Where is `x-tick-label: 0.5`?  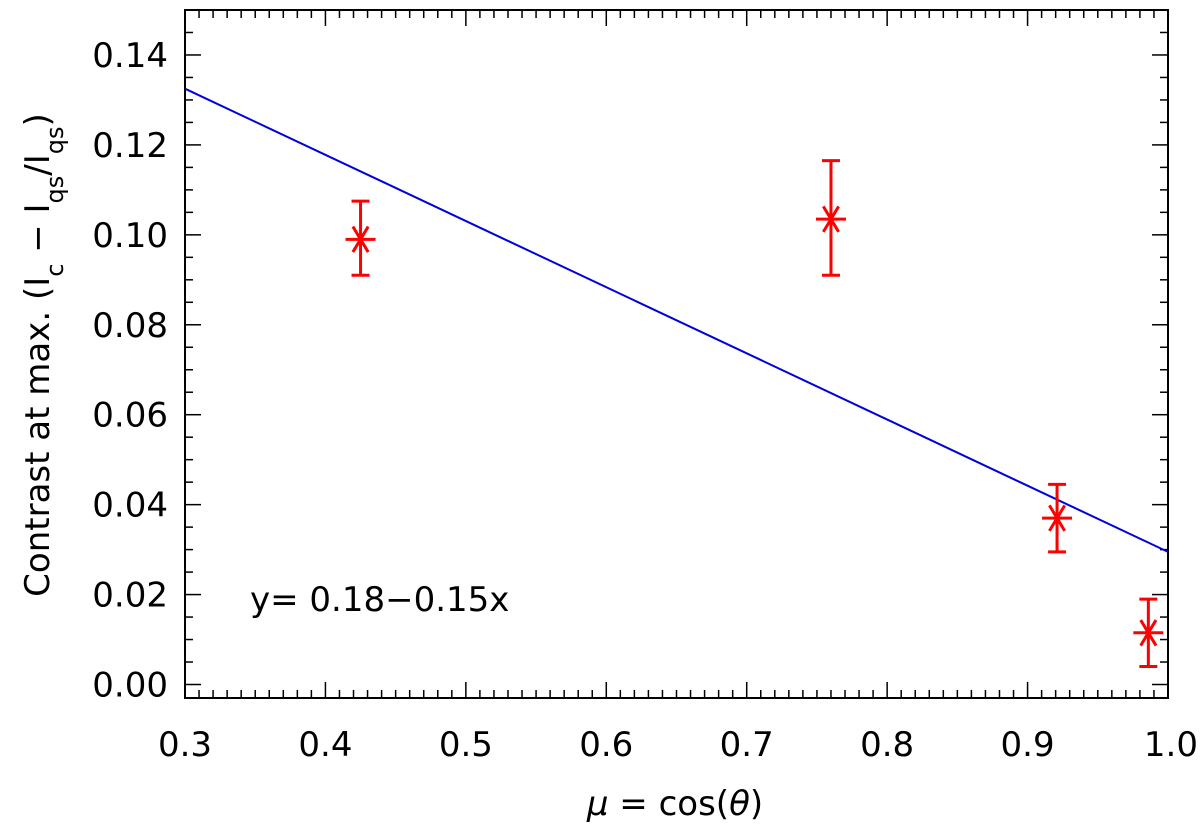
x-tick-label: 0.5 is located at coordinates (466, 745).